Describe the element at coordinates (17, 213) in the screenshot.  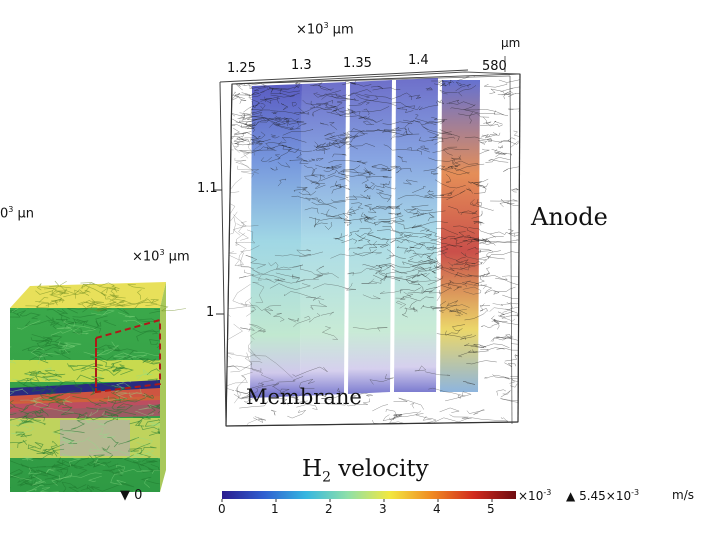
I see `left-axis-fragment: 03 μn` at that location.